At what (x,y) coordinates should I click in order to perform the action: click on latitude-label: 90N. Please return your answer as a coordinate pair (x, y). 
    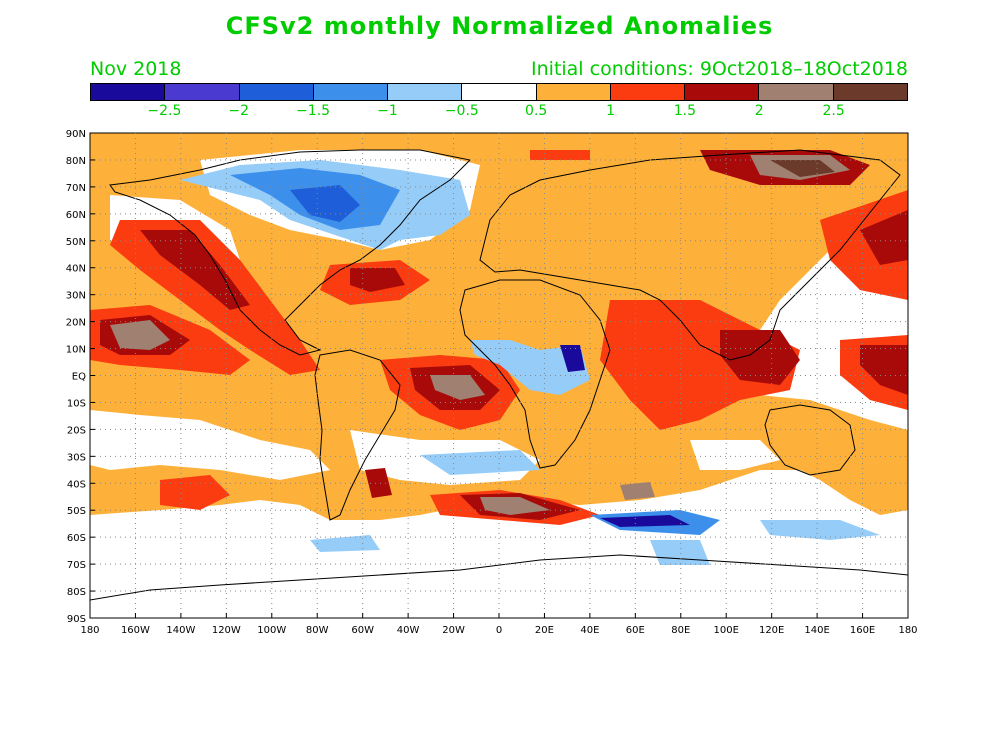
    Looking at the image, I should click on (76, 134).